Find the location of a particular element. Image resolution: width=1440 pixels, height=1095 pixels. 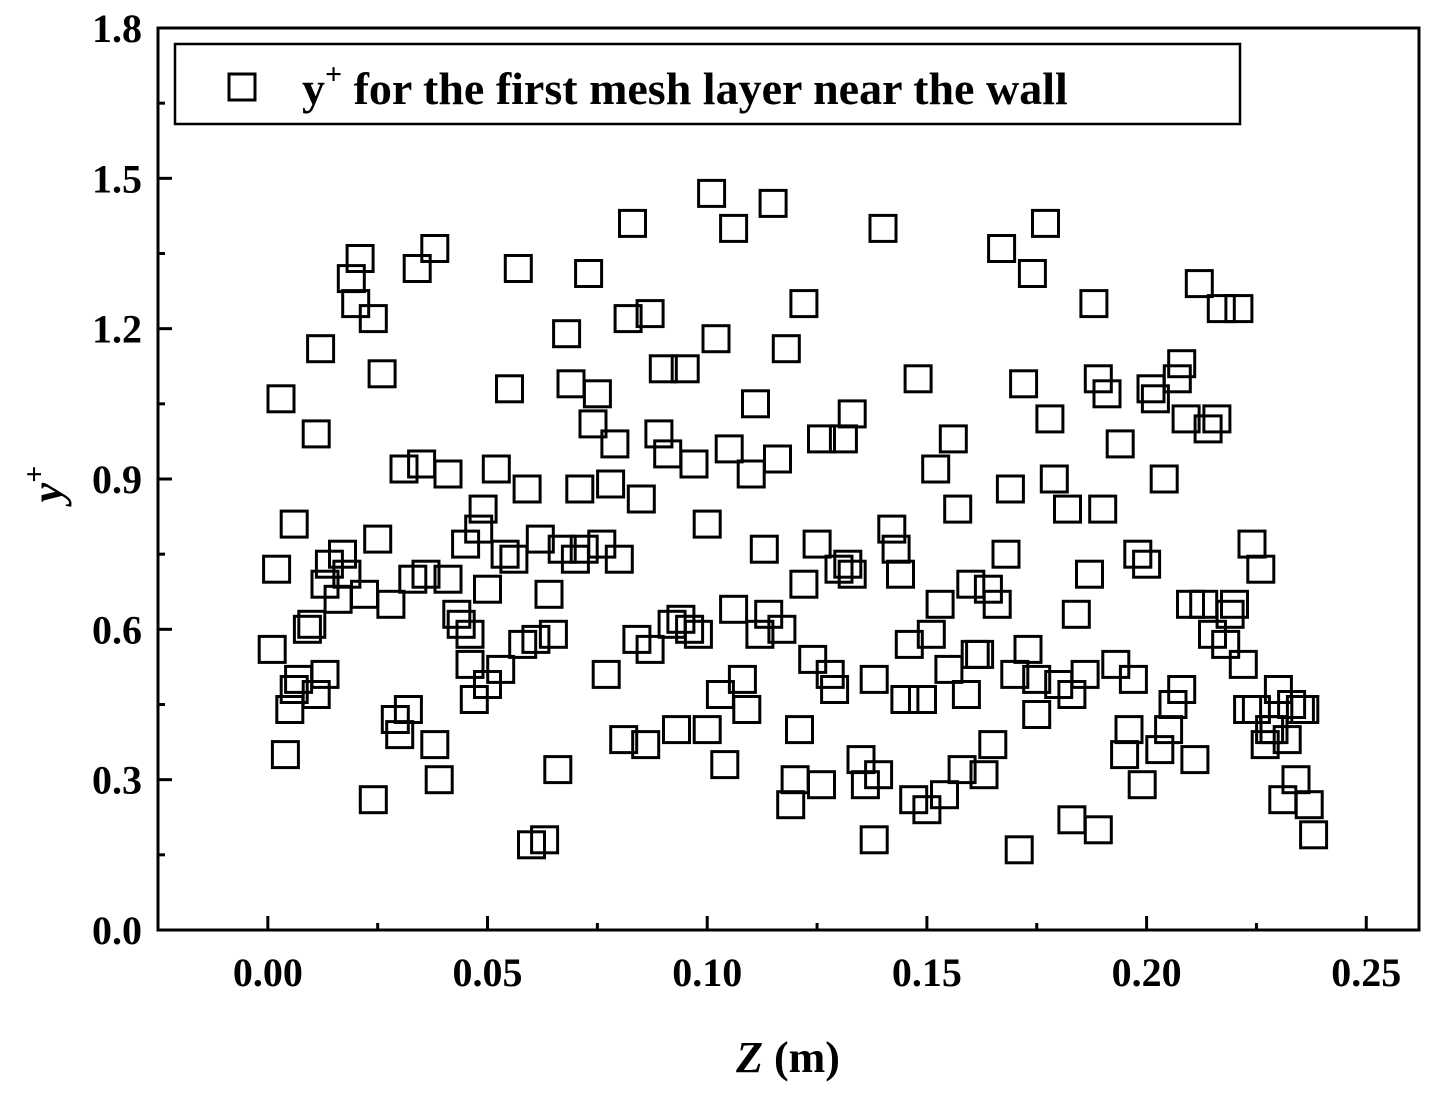

x-axis-title-unit: (m) is located at coordinates (801, 1057).